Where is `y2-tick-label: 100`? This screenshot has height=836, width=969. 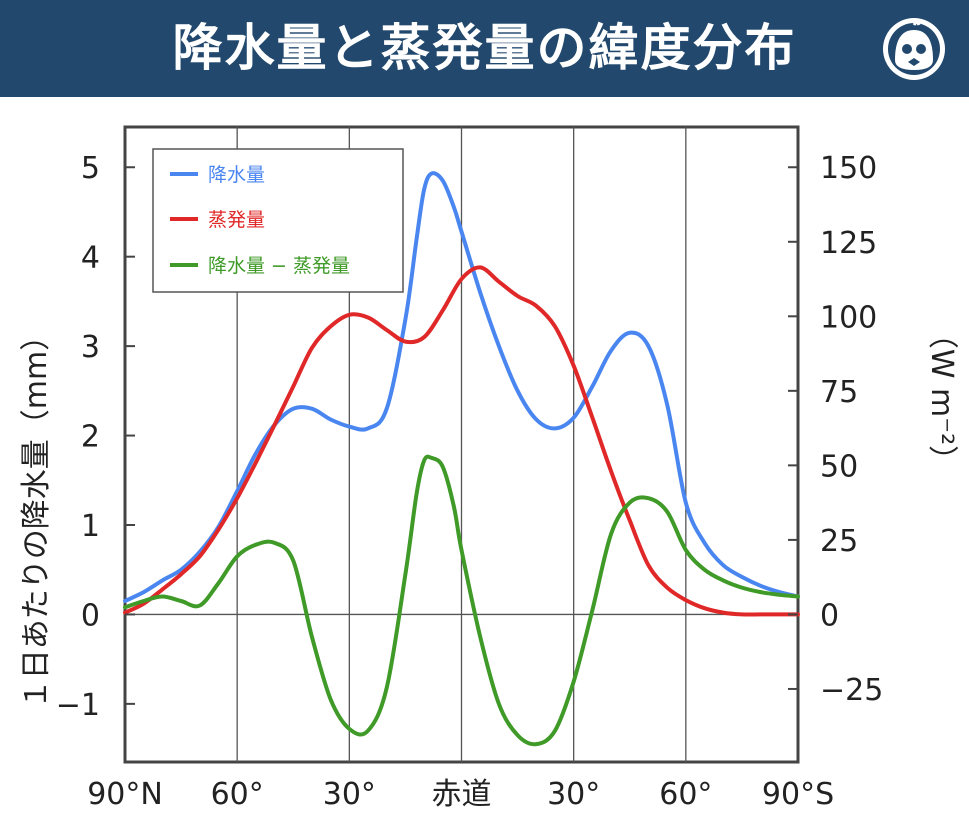
y2-tick-label: 100 is located at coordinates (848, 317).